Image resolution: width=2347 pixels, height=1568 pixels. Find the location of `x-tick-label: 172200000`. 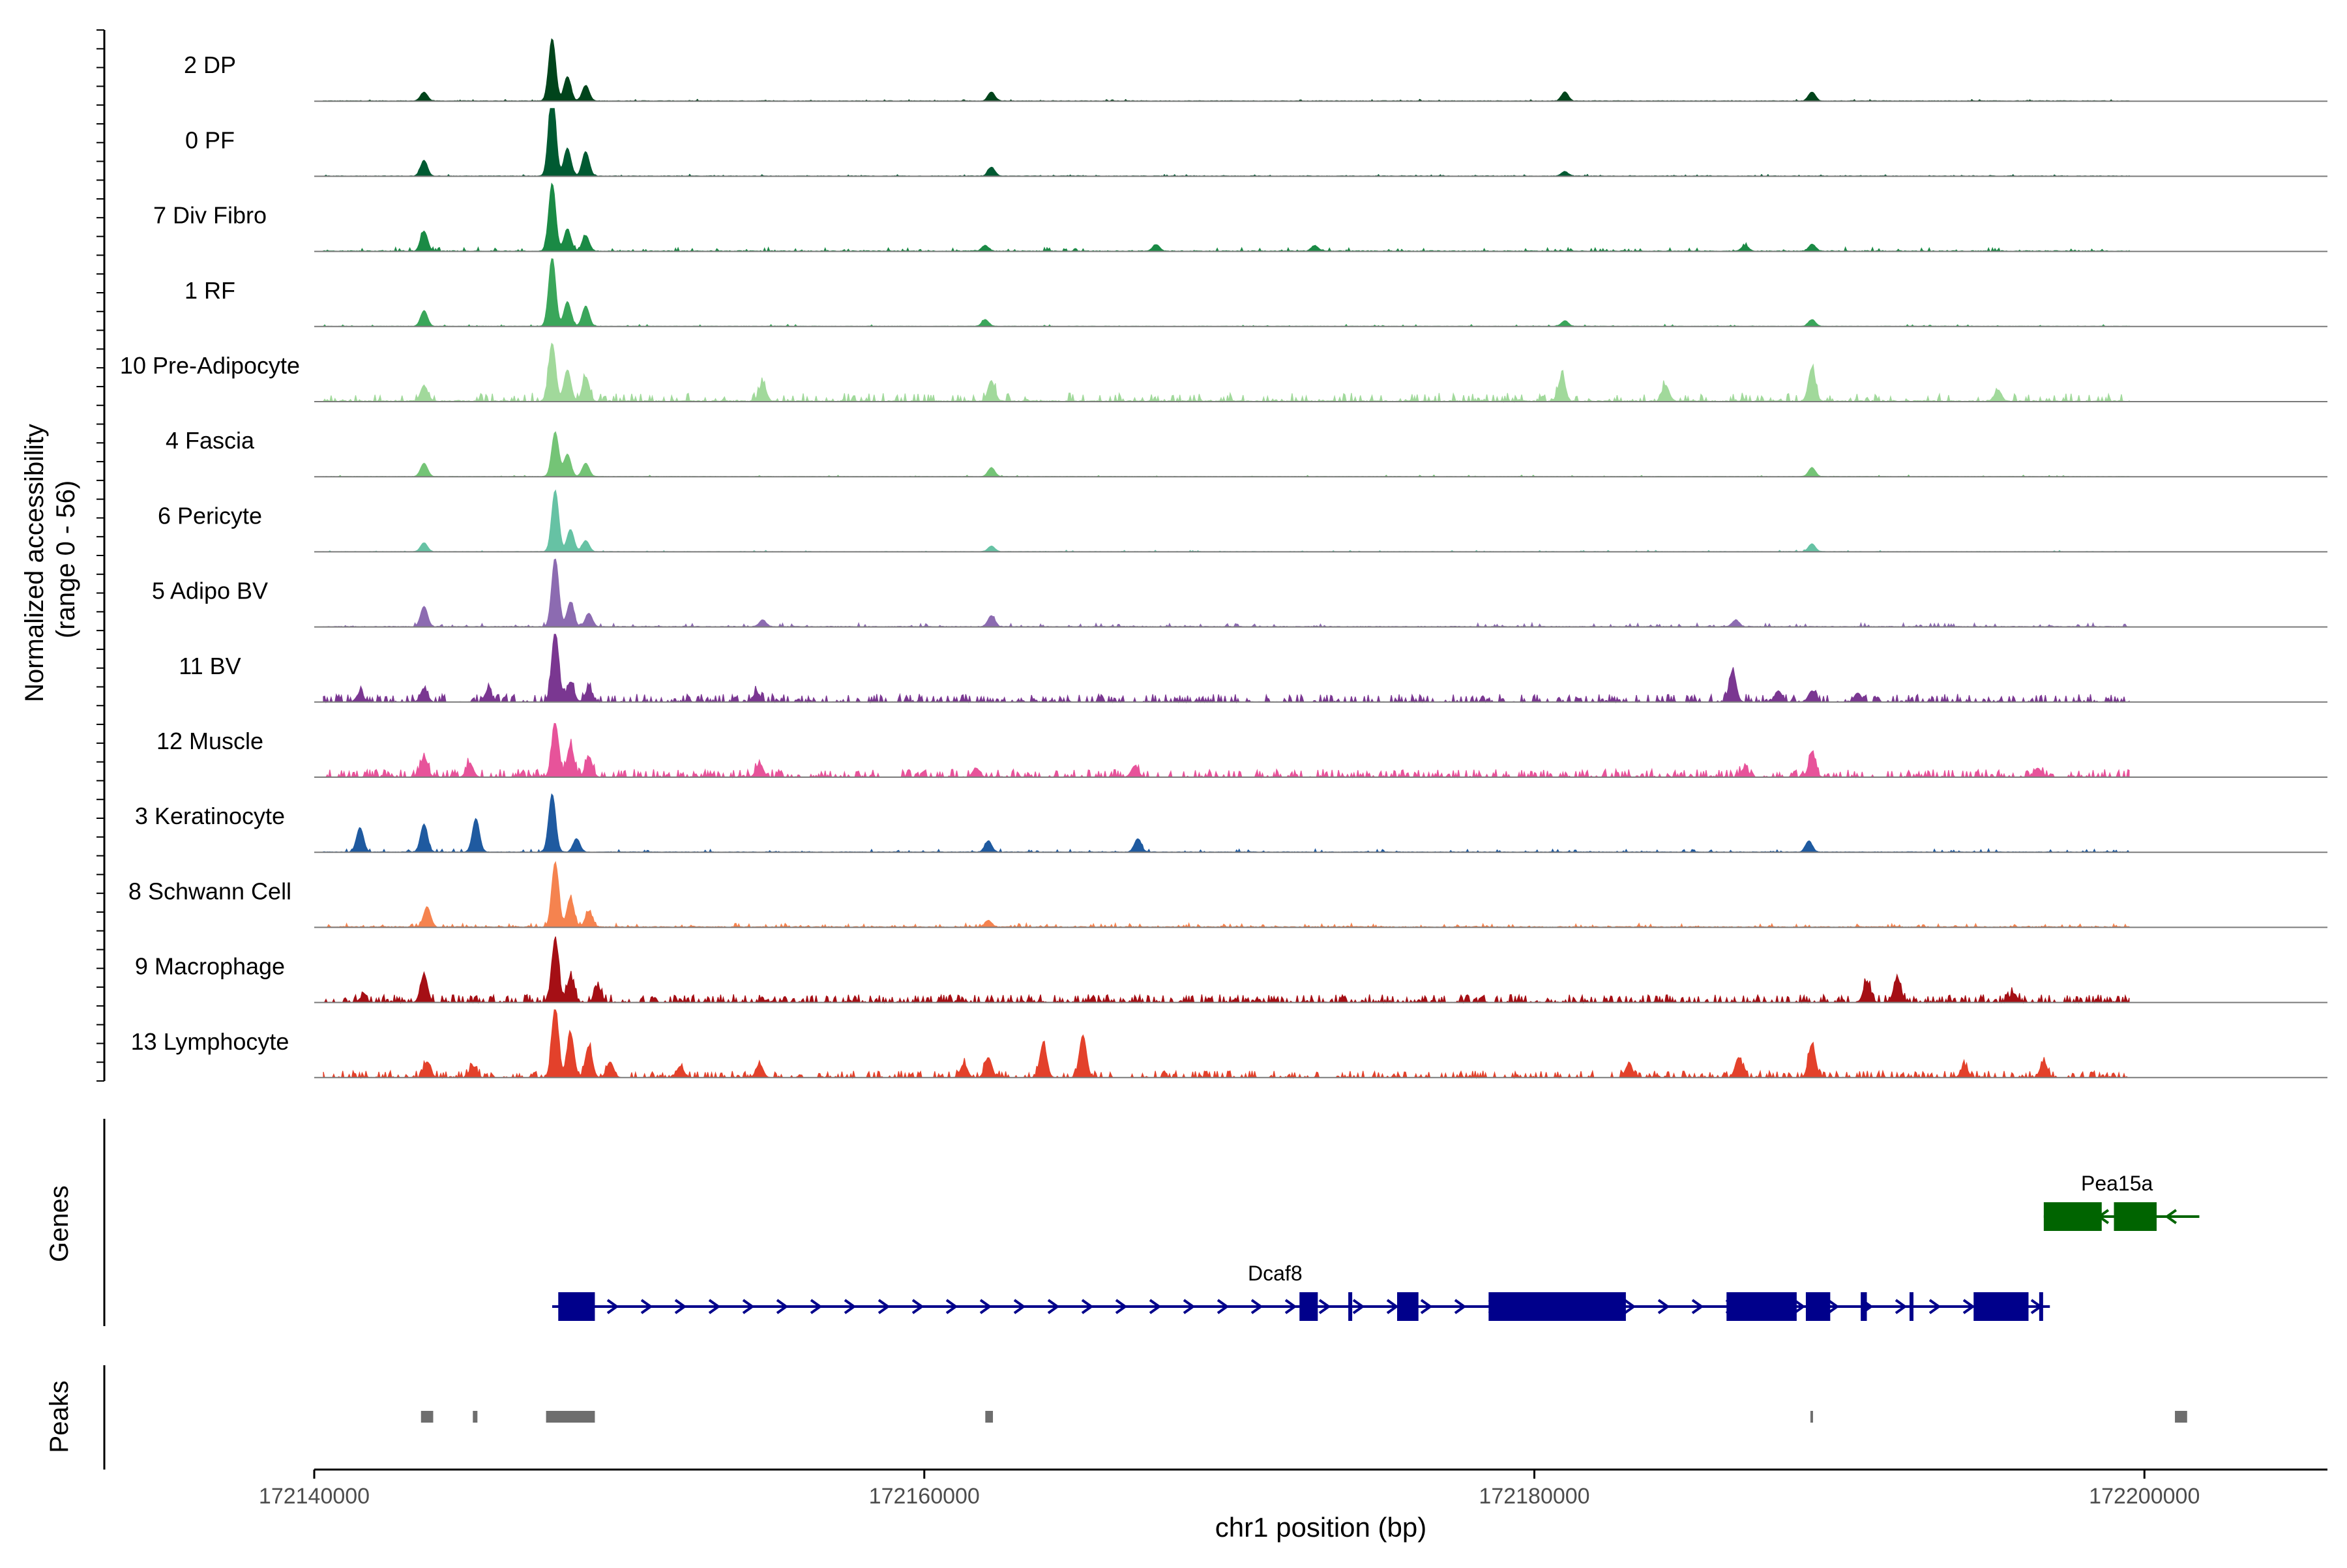

x-tick-label: 172200000 is located at coordinates (2144, 1497).